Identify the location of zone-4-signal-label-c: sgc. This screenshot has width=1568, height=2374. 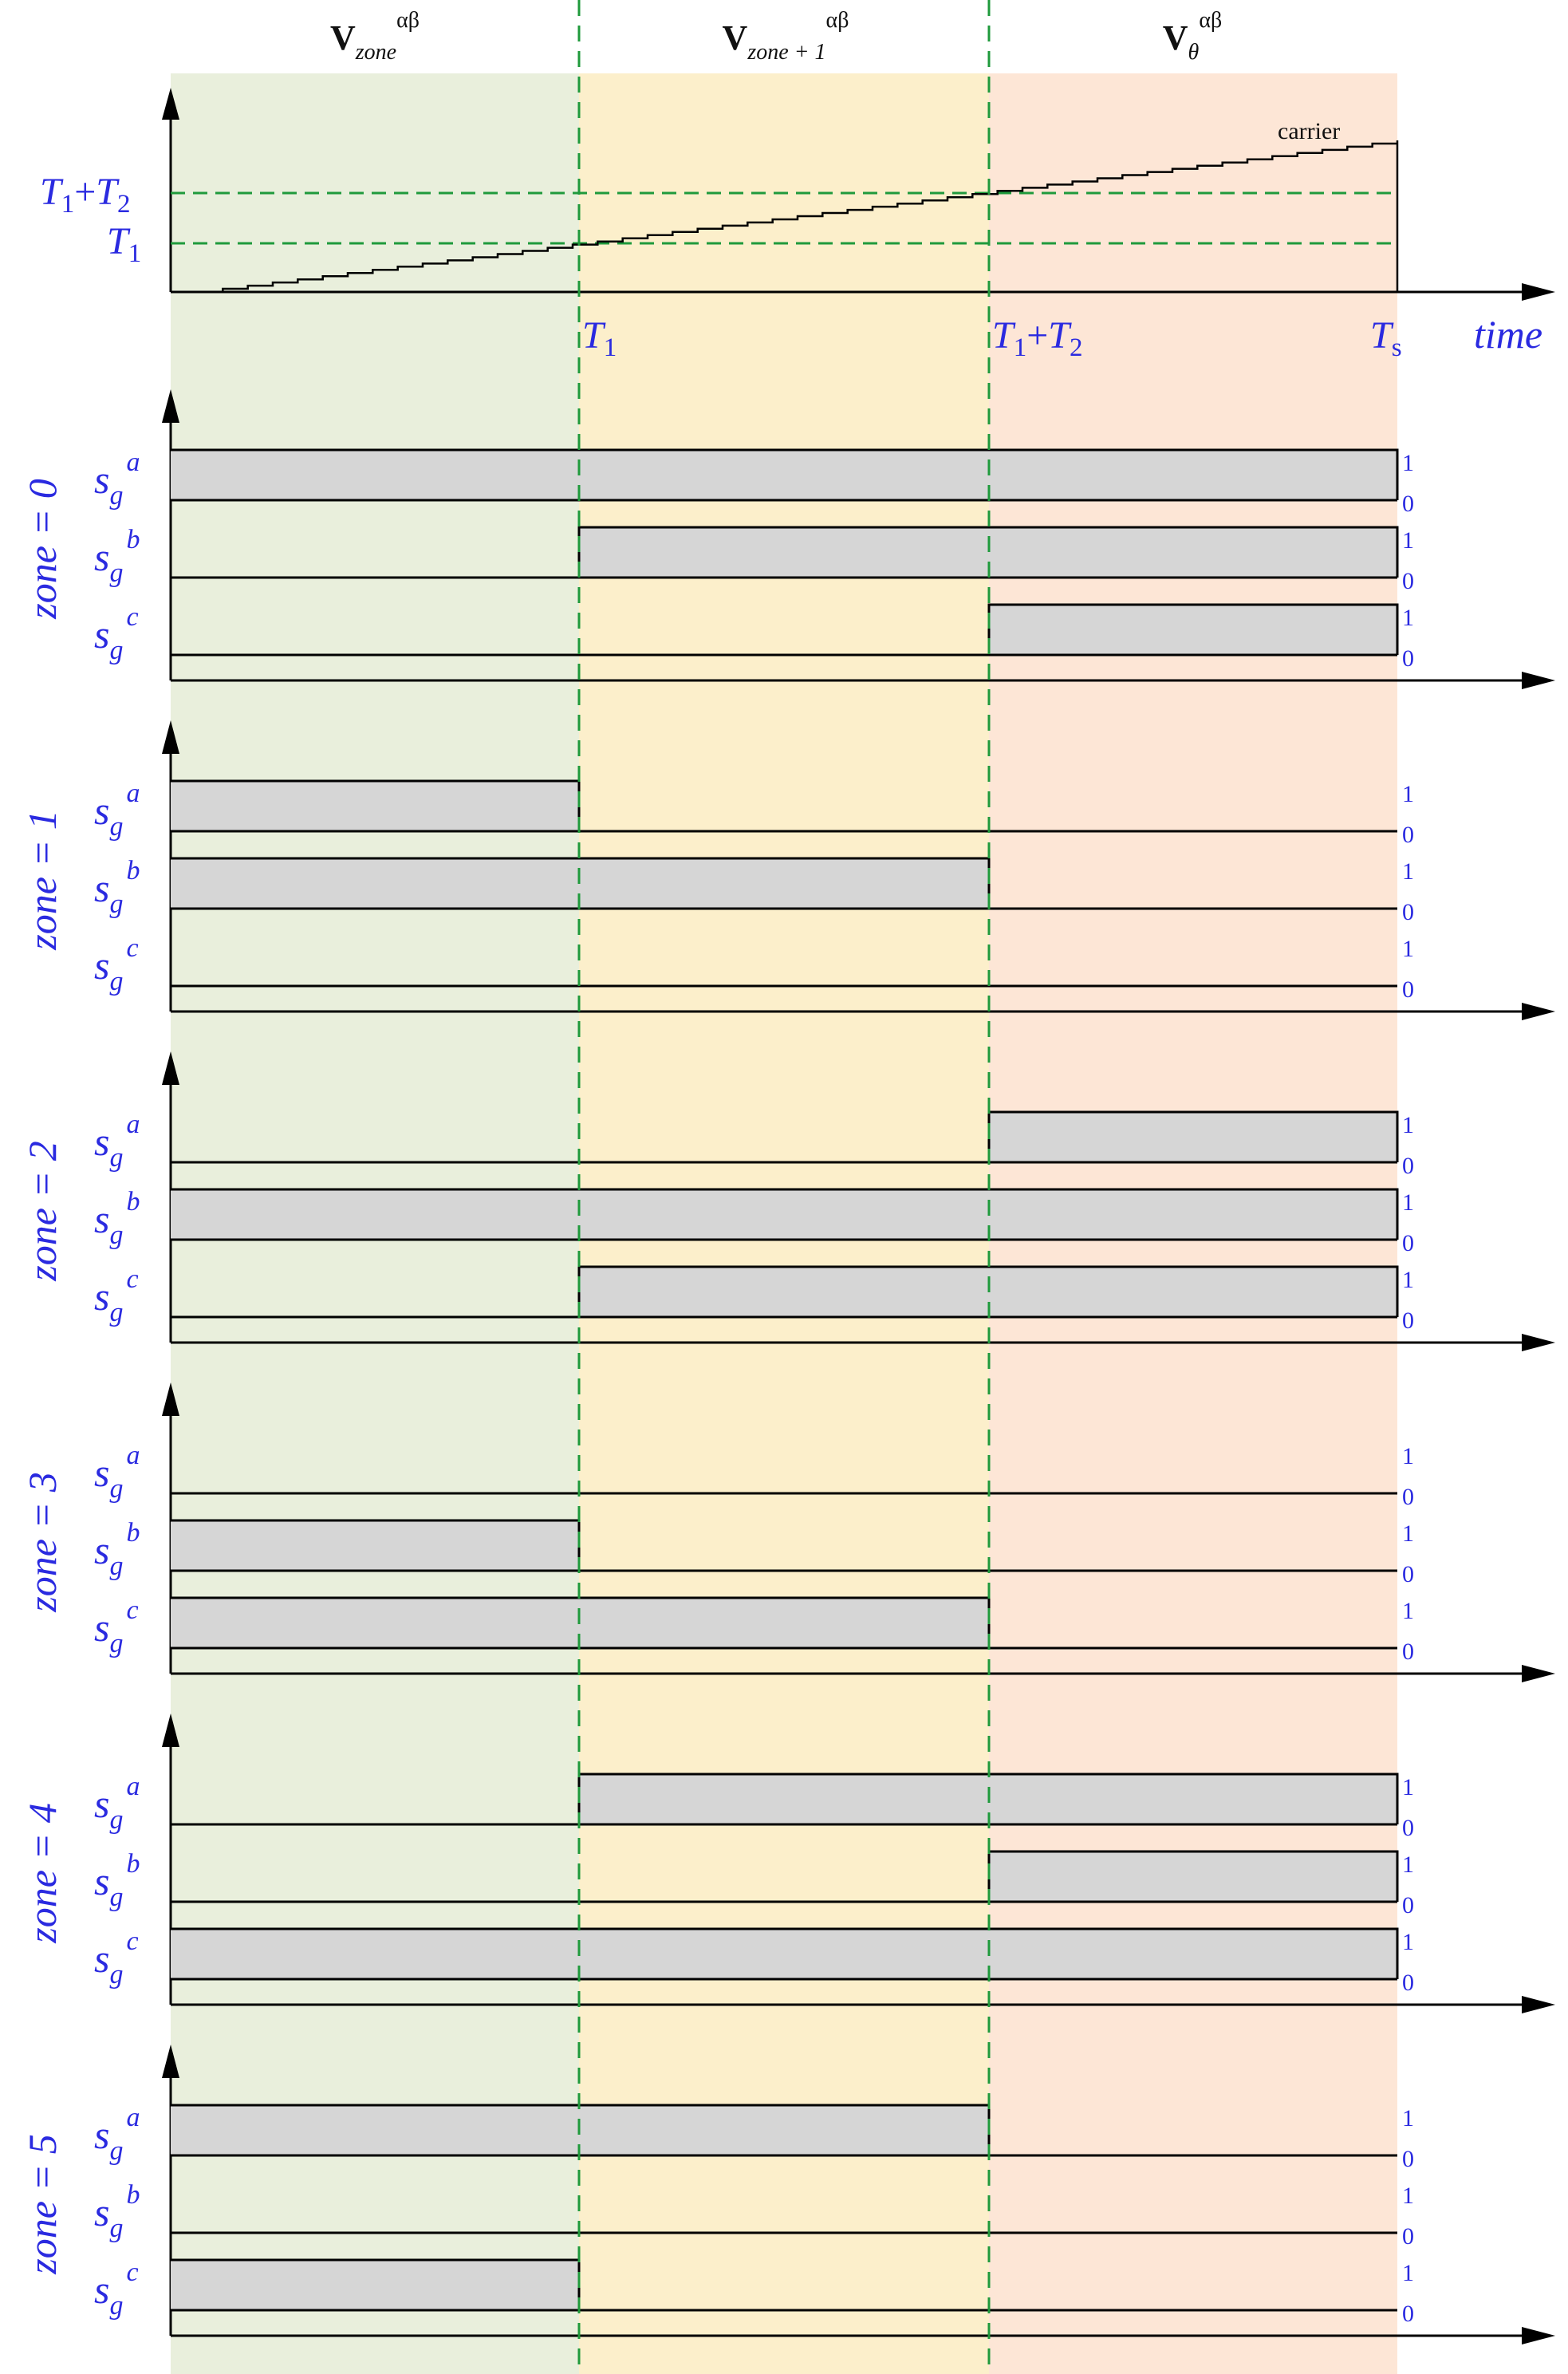
(116, 1958).